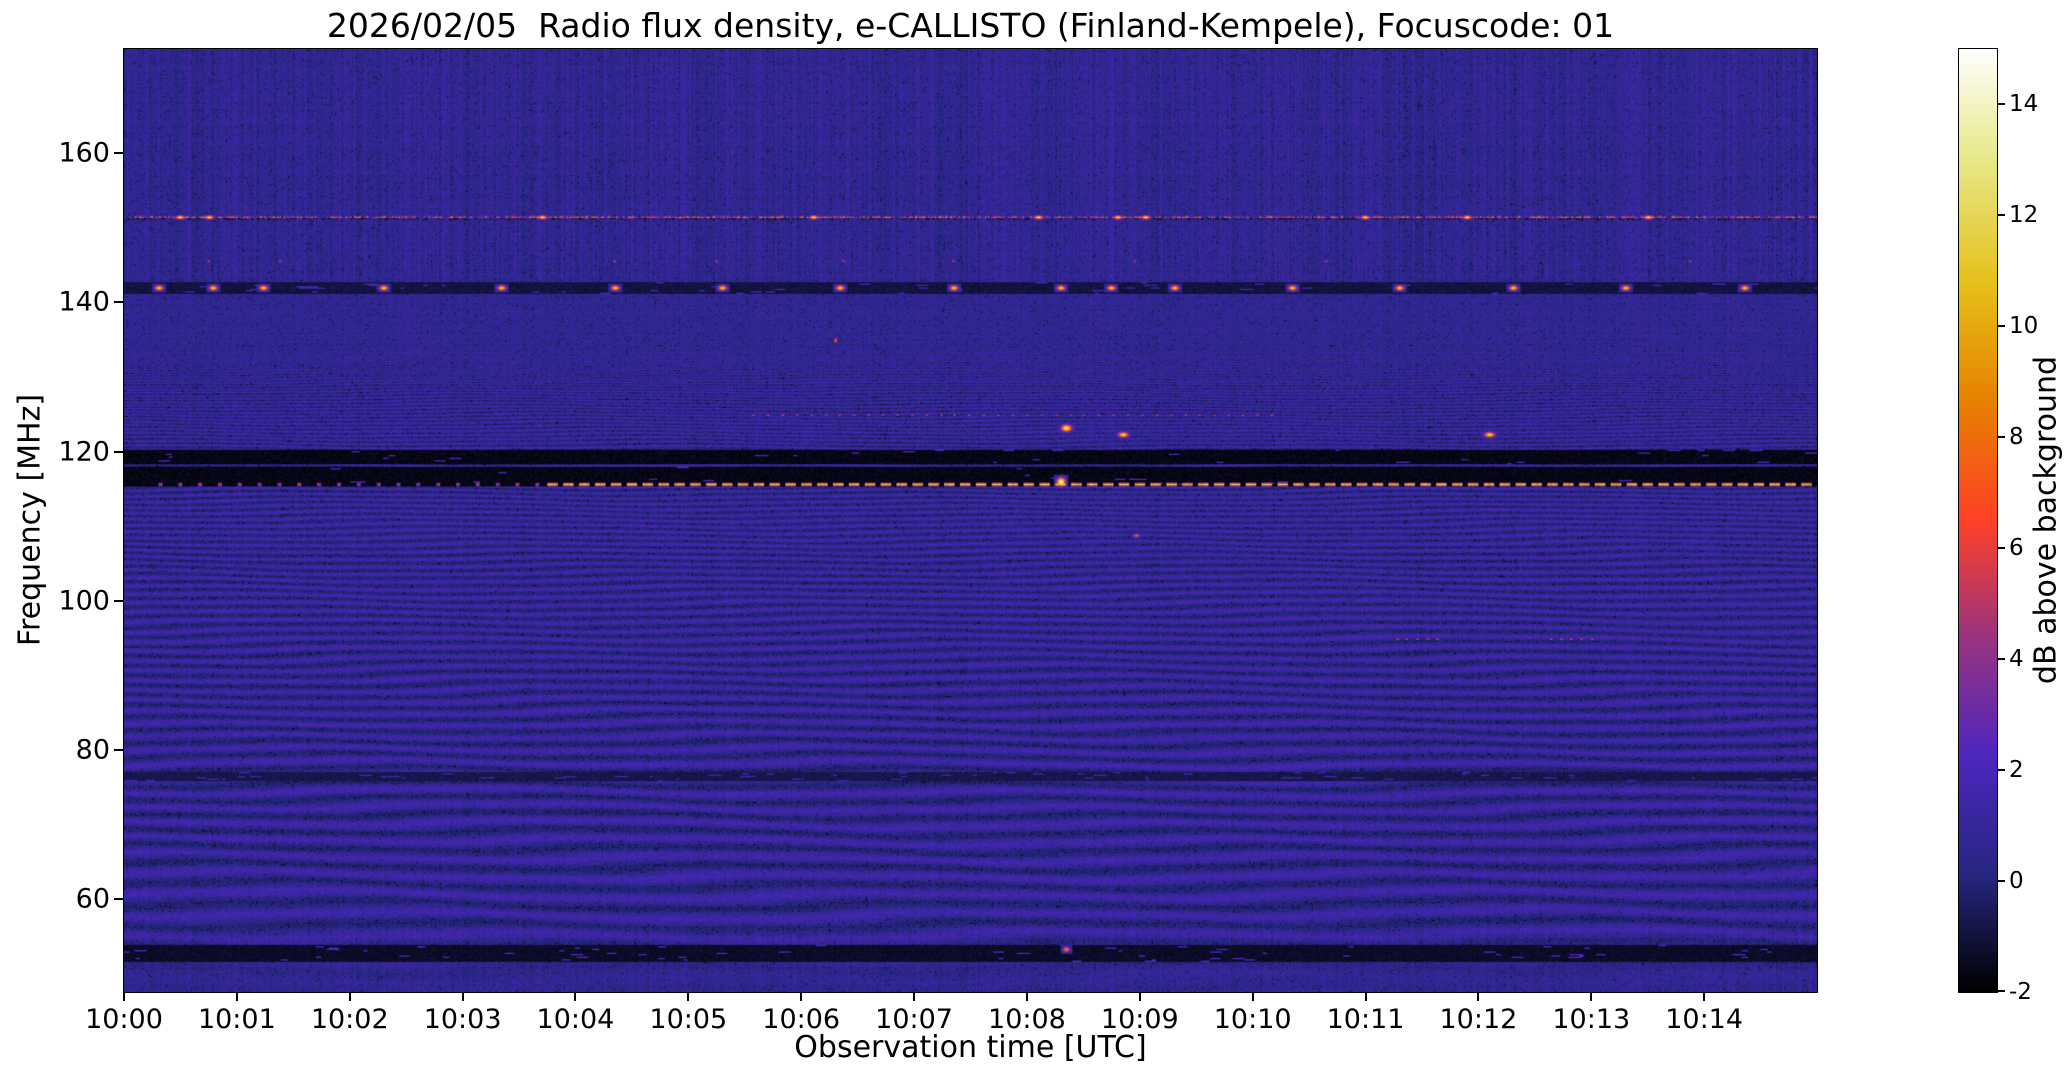 This screenshot has width=2066, height=1067. Describe the element at coordinates (914, 1019) in the screenshot. I see `x-tick-label: 10:07` at that location.